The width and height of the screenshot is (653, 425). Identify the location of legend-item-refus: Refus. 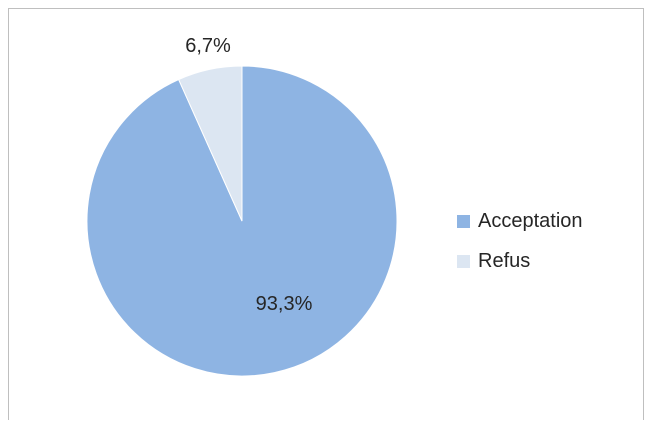
(520, 261).